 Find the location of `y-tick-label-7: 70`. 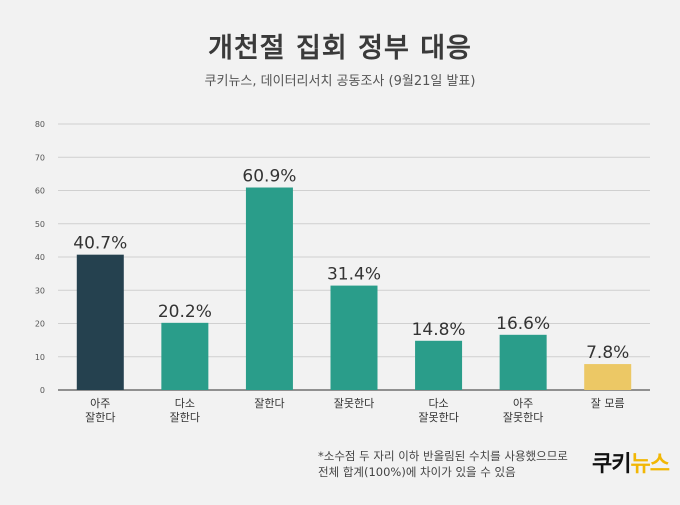

y-tick-label-7: 70 is located at coordinates (40, 157).